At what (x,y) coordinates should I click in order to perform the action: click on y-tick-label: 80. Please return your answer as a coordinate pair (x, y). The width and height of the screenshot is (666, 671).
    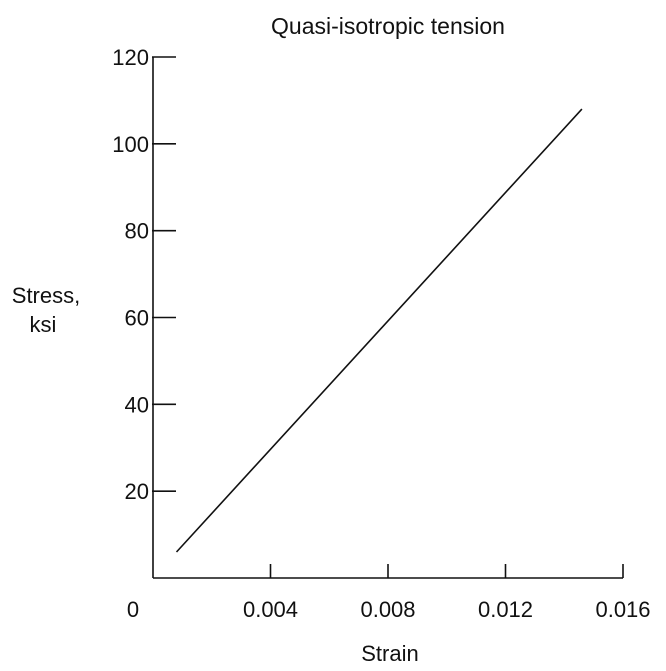
    Looking at the image, I should click on (137, 231).